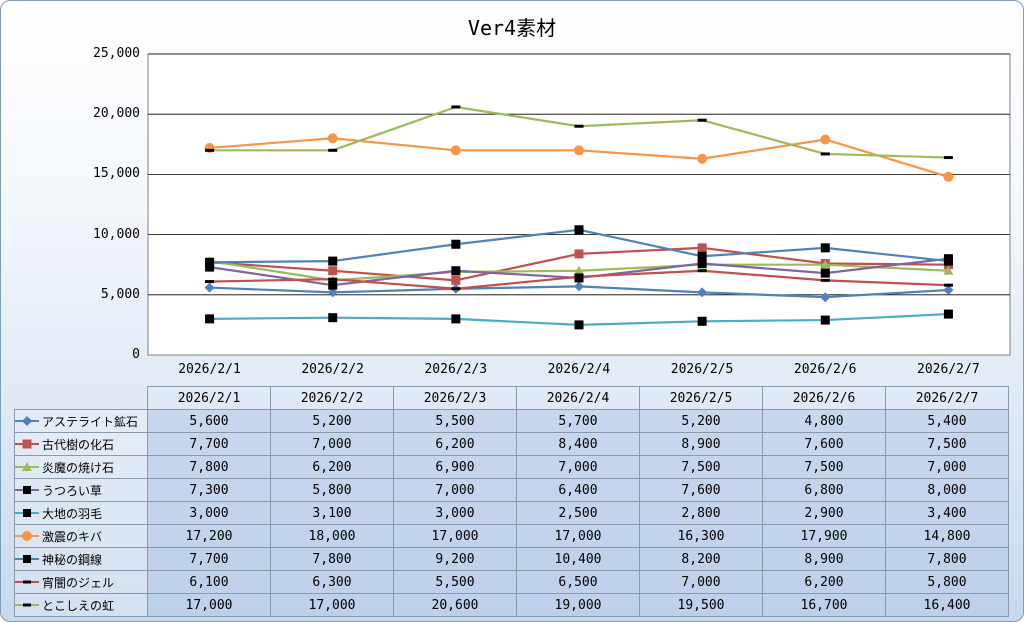 The height and width of the screenshot is (622, 1024). I want to click on table-cell: 10,400, so click(578, 559).